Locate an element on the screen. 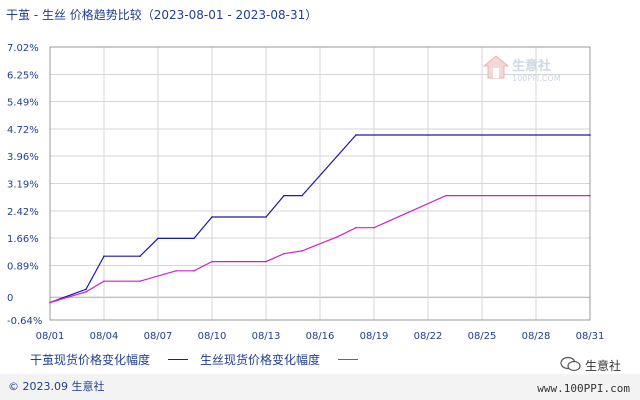 Image resolution: width=640 pixels, height=400 pixels. x-tick-label: 08/04 is located at coordinates (104, 336).